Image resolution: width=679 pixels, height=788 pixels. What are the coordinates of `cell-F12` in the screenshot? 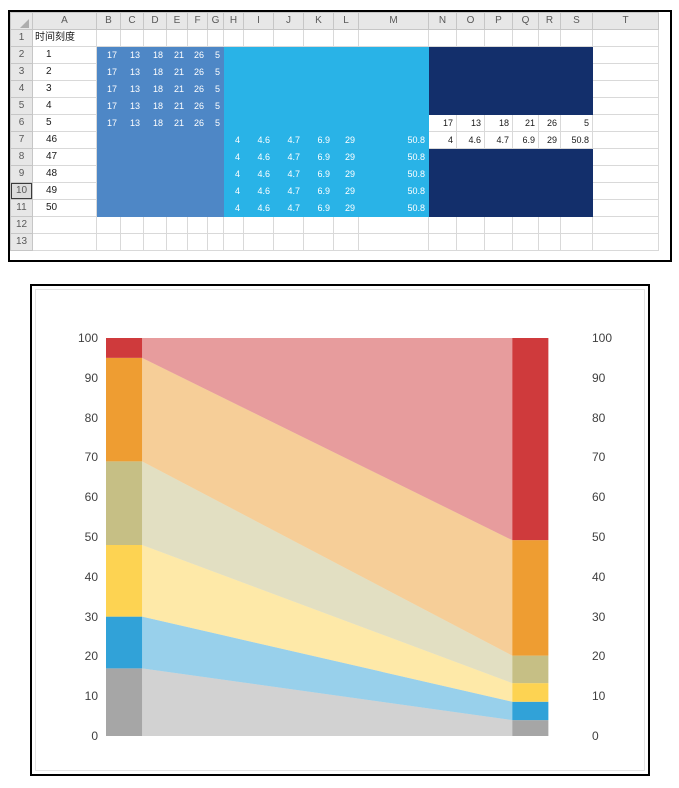 It's located at (197, 225).